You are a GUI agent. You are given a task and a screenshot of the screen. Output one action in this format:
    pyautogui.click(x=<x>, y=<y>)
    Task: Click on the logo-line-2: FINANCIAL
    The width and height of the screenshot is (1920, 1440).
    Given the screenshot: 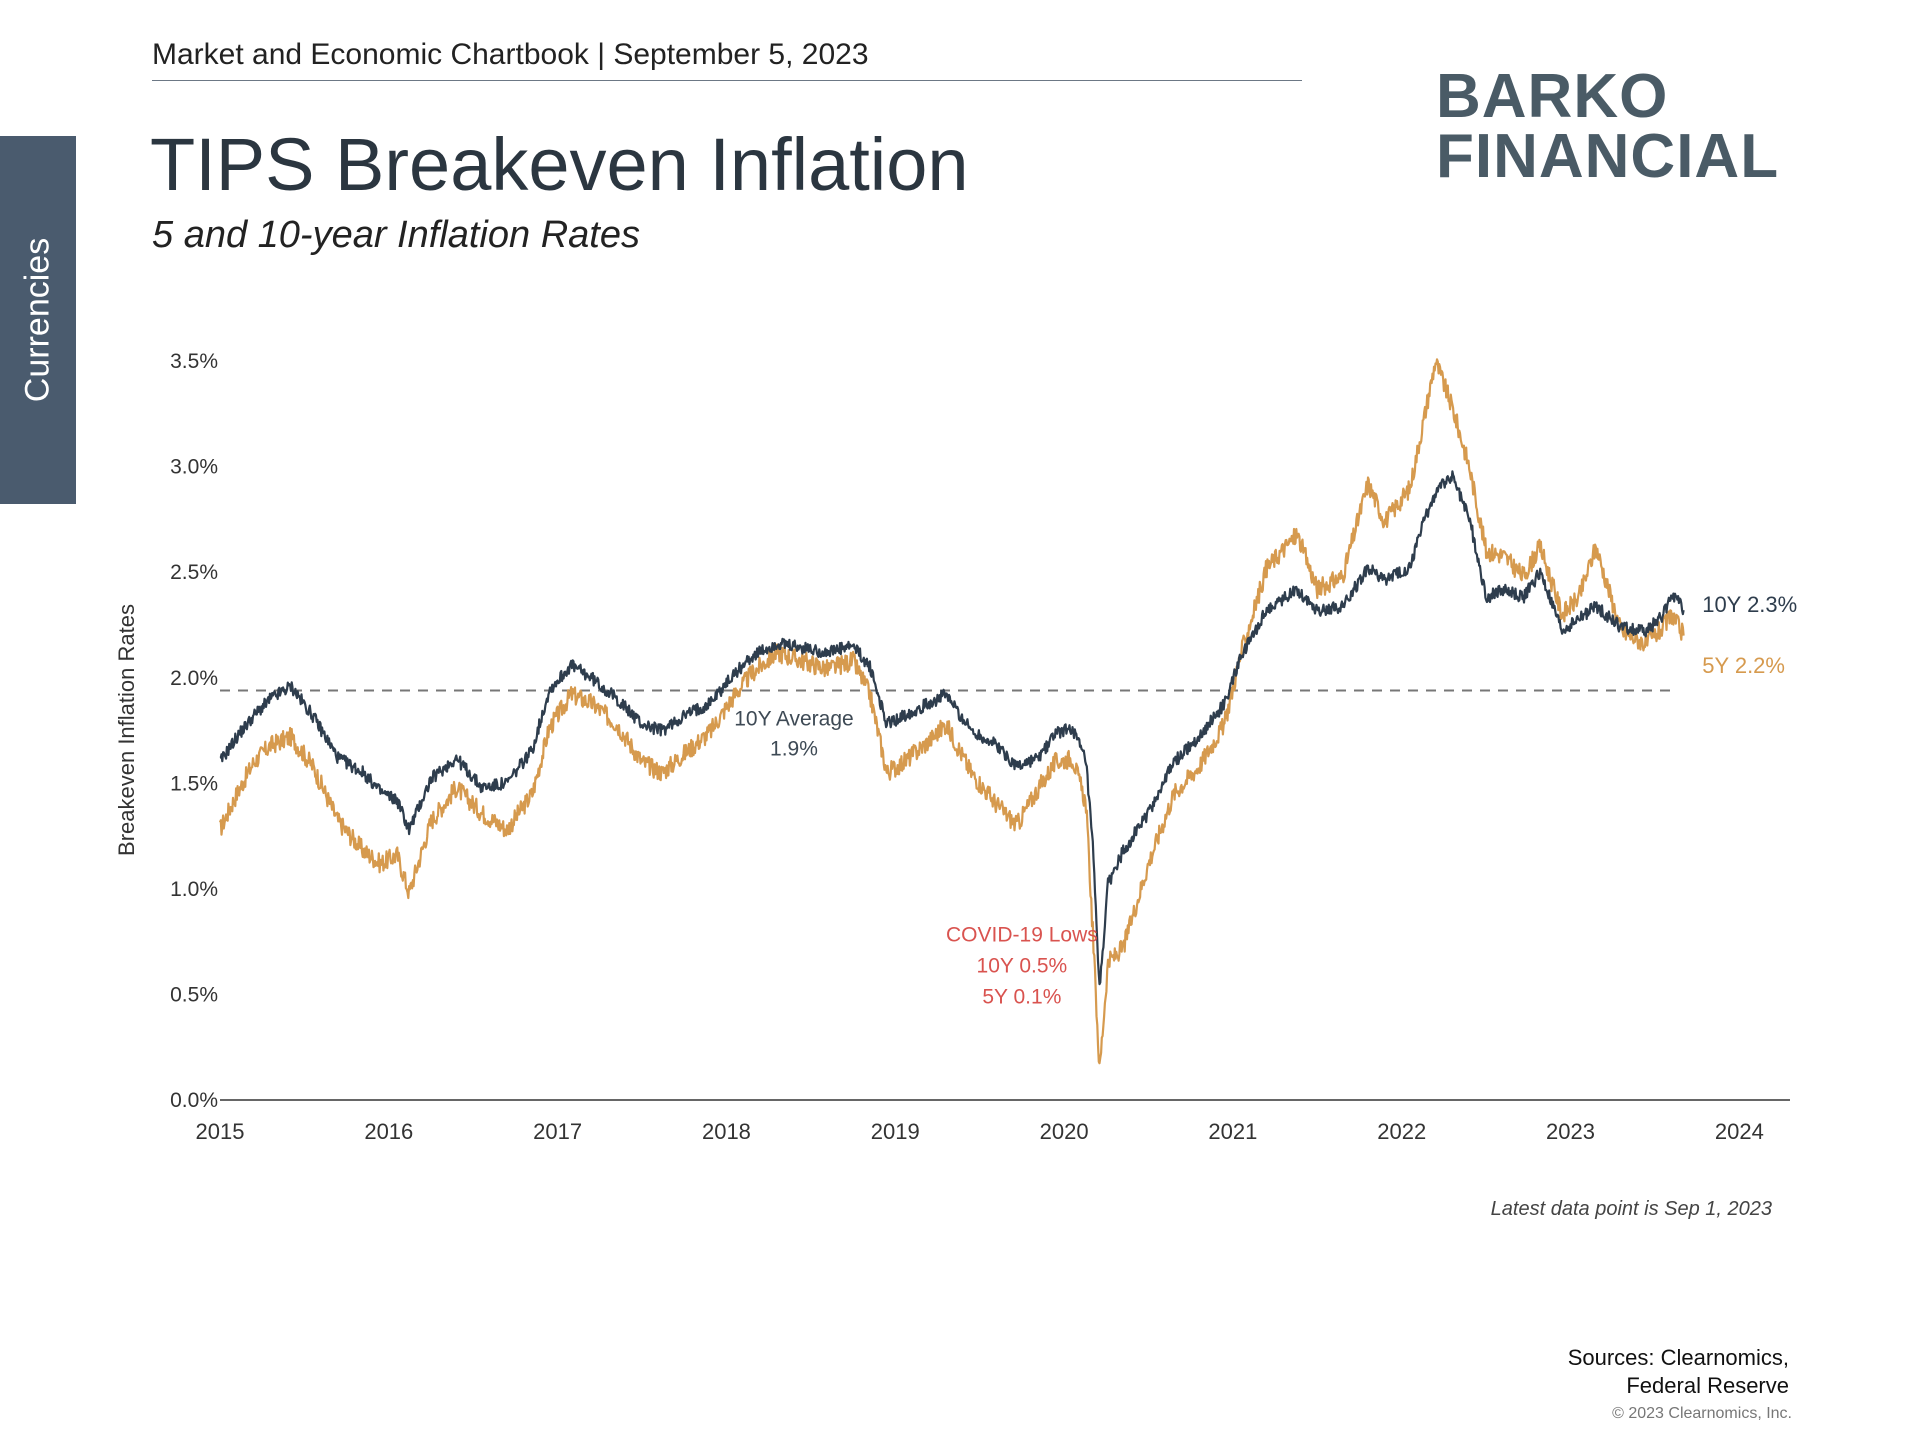 What is the action you would take?
    pyautogui.click(x=1608, y=156)
    